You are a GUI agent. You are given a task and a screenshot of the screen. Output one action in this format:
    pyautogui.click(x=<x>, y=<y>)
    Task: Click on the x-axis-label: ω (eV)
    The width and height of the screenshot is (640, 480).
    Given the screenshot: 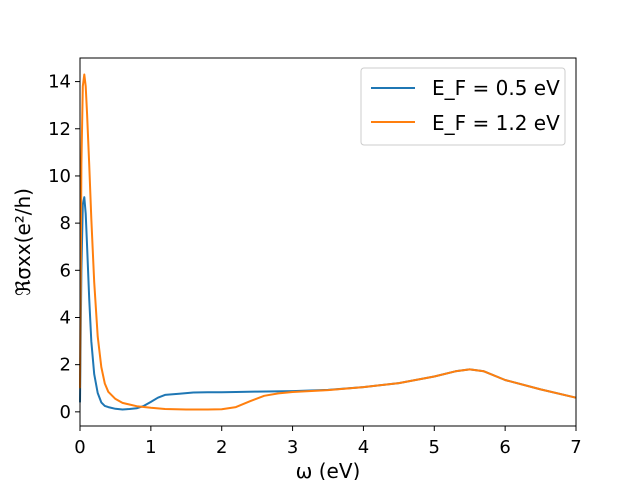 What is the action you would take?
    pyautogui.click(x=328, y=469)
    